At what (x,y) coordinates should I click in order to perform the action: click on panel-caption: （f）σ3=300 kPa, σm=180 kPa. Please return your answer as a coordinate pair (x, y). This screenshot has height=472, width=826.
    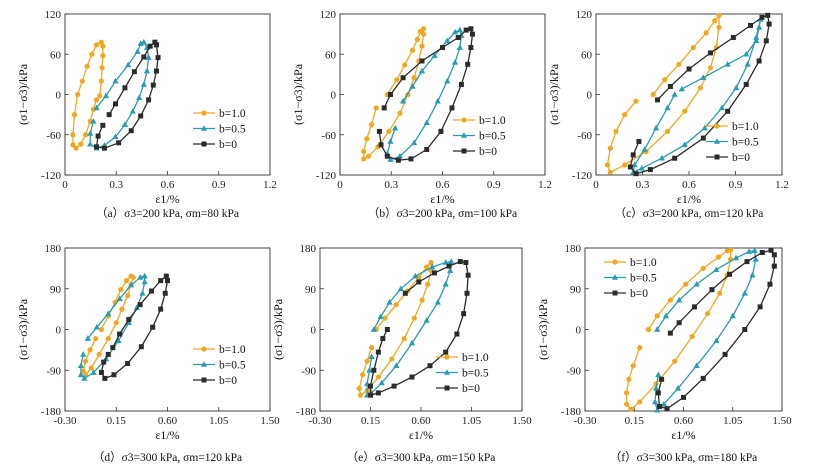
    Looking at the image, I should click on (683, 457).